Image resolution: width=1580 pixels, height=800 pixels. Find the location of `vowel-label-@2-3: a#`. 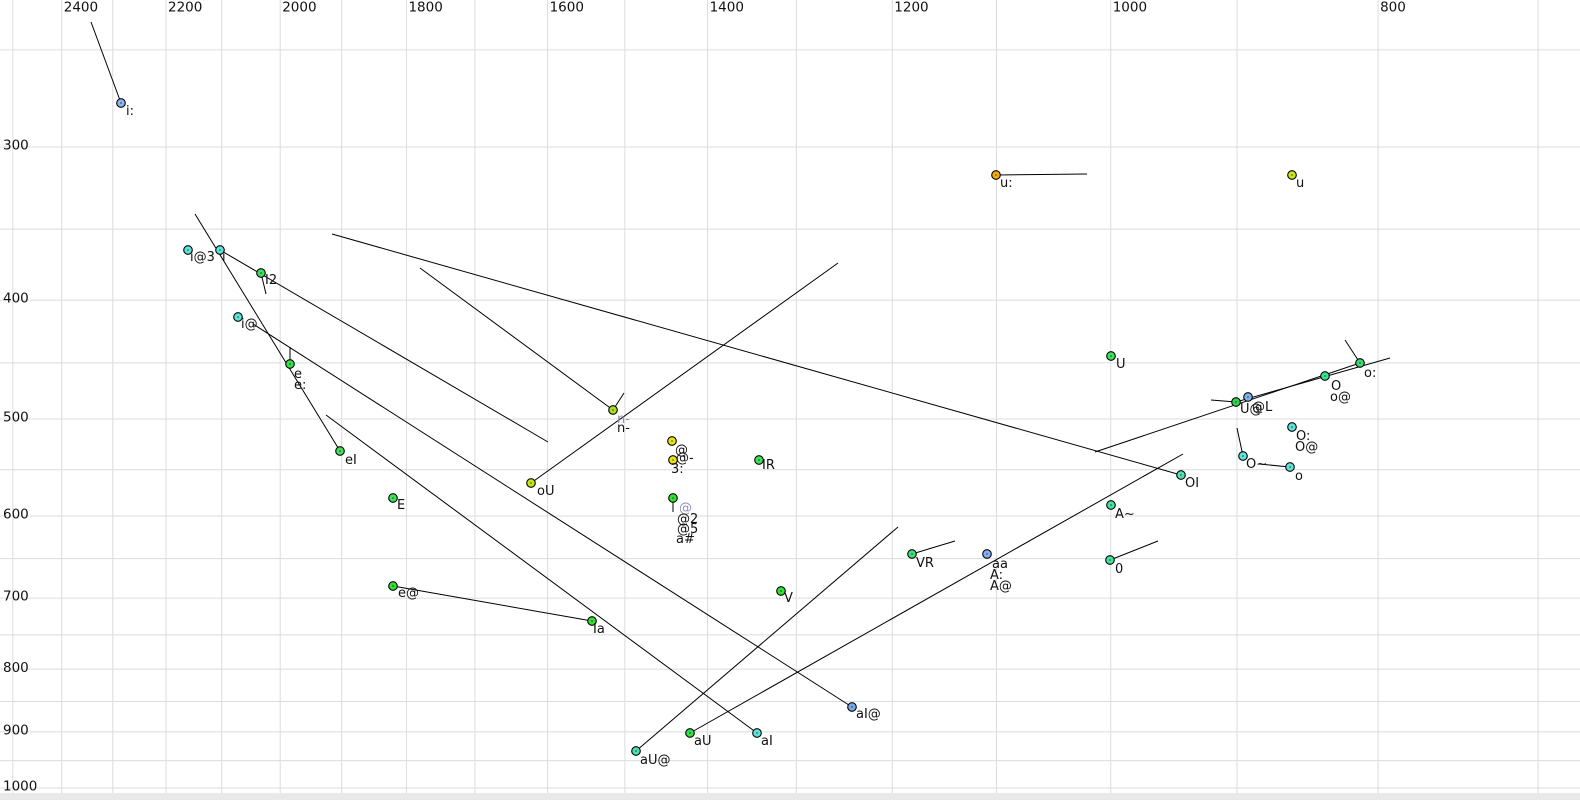

vowel-label-@2-3: a# is located at coordinates (685, 539).